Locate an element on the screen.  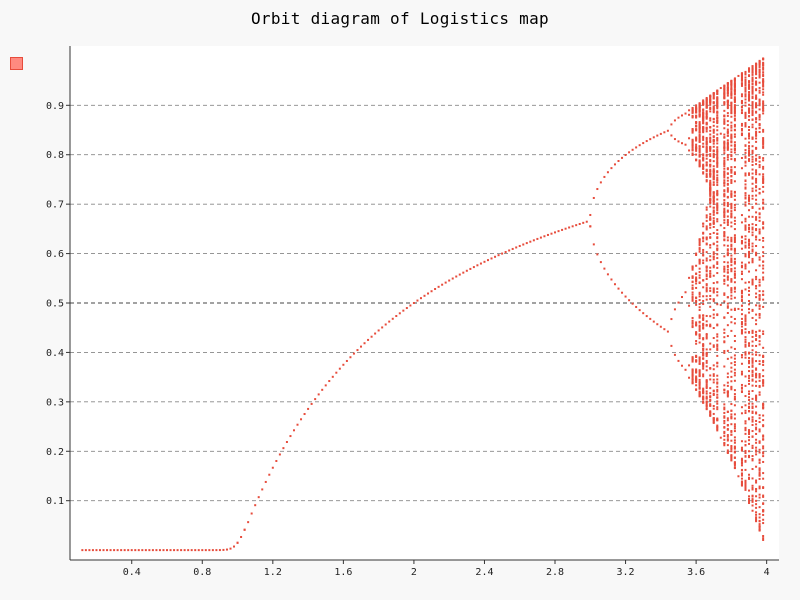
y-tick-label: 0.8 is located at coordinates (55, 155).